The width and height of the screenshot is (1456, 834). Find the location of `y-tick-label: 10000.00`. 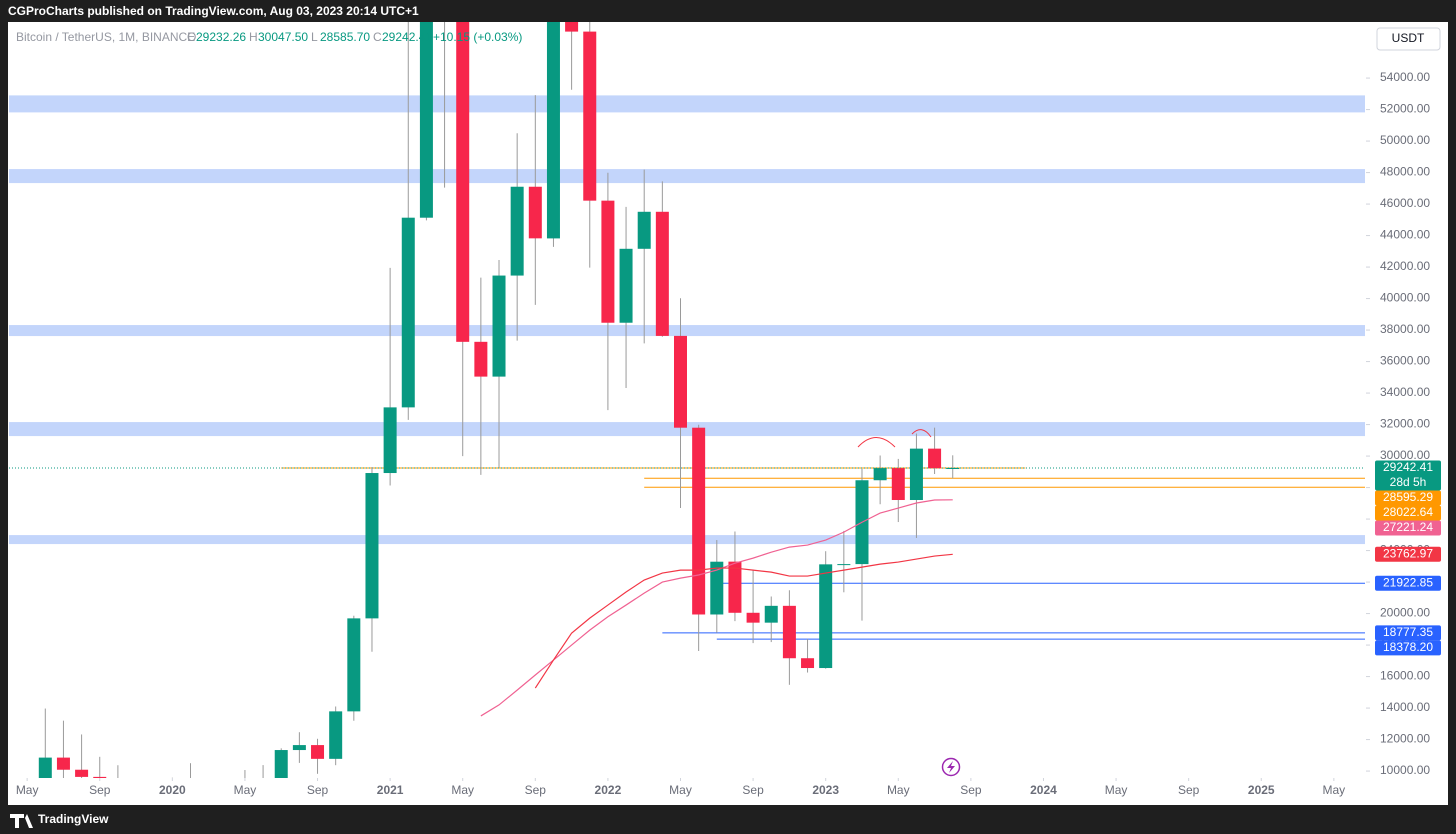

y-tick-label: 10000.00 is located at coordinates (1405, 770).